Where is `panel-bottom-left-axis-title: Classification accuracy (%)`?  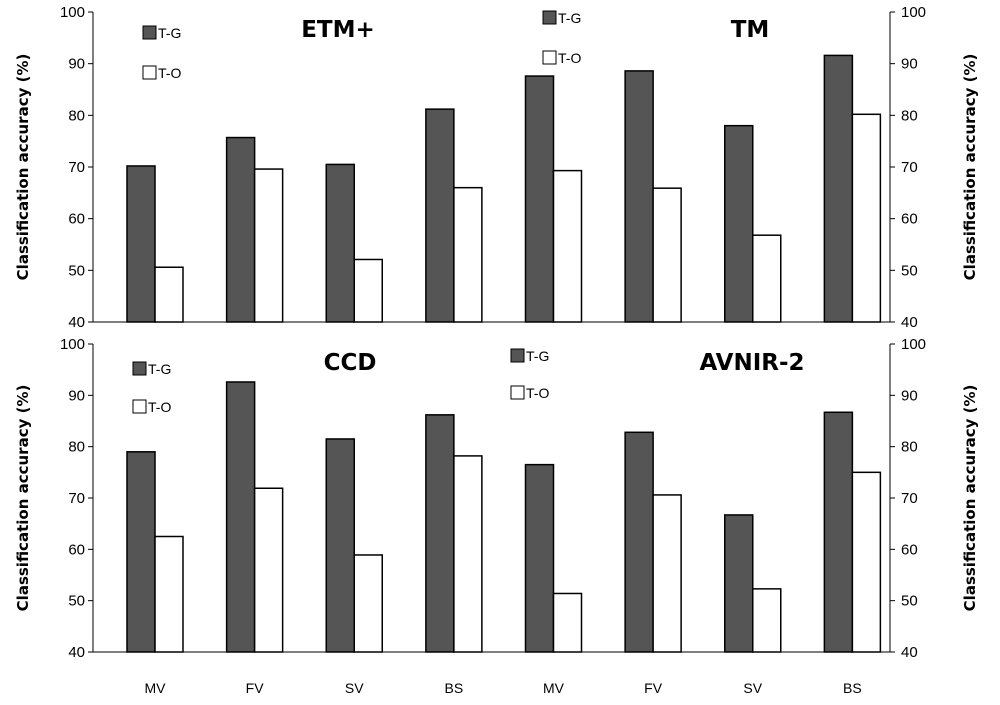 panel-bottom-left-axis-title: Classification accuracy (%) is located at coordinates (23, 498).